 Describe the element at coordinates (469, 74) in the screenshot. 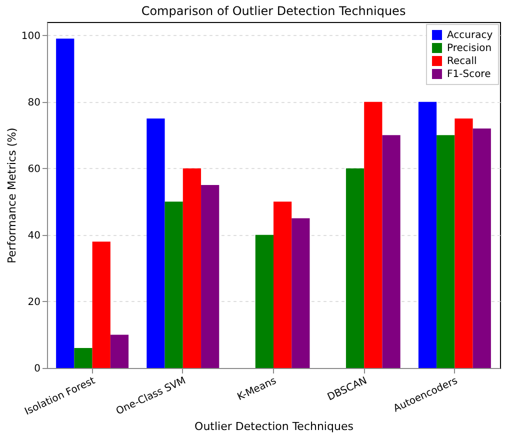

I see `legend-label: F1-Score` at that location.